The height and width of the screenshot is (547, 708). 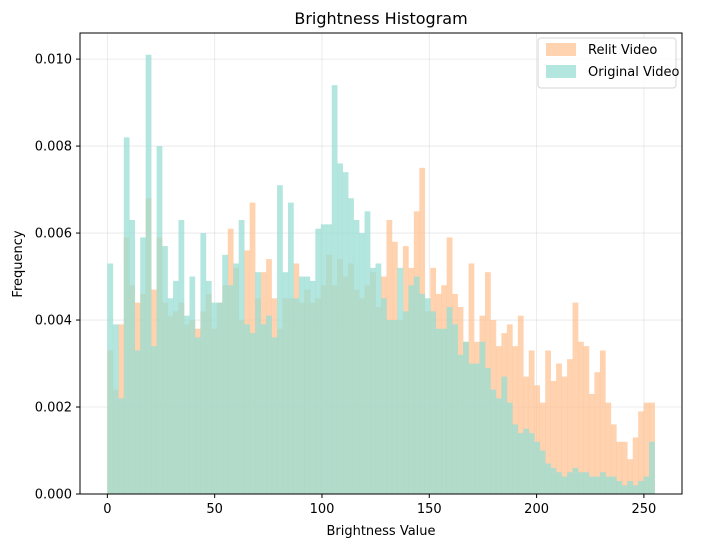 What do you see at coordinates (53, 234) in the screenshot?
I see `y-tick-label: 0.006` at bounding box center [53, 234].